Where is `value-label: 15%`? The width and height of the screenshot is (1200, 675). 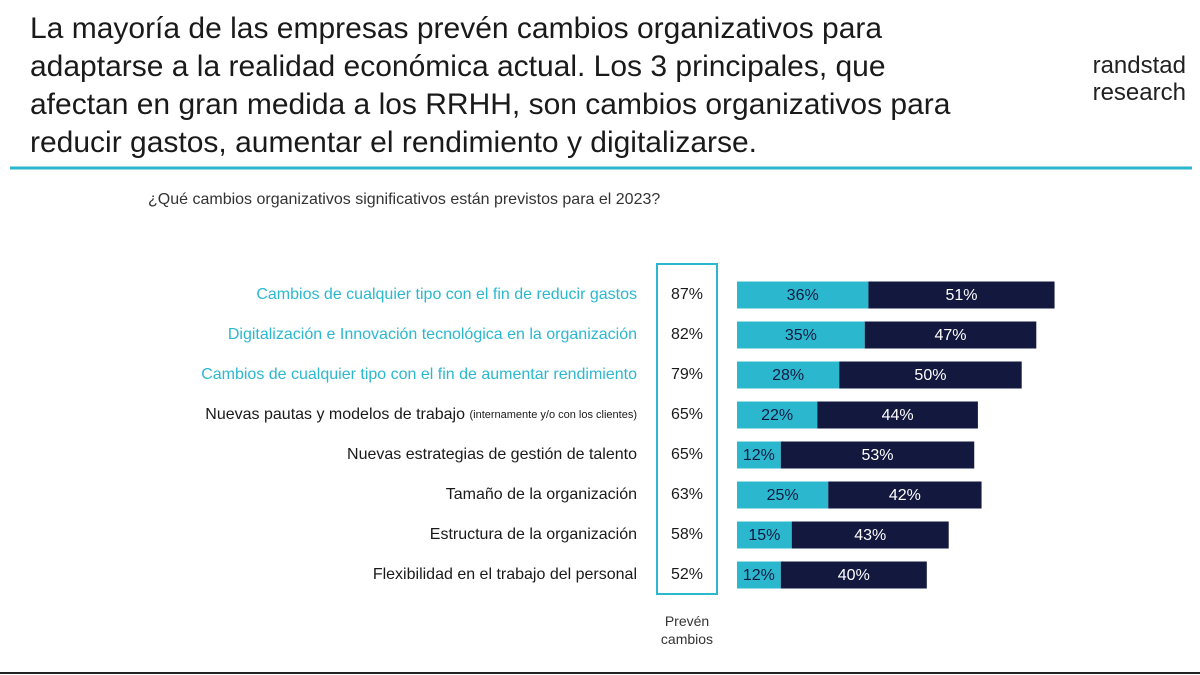
value-label: 15% is located at coordinates (764, 535).